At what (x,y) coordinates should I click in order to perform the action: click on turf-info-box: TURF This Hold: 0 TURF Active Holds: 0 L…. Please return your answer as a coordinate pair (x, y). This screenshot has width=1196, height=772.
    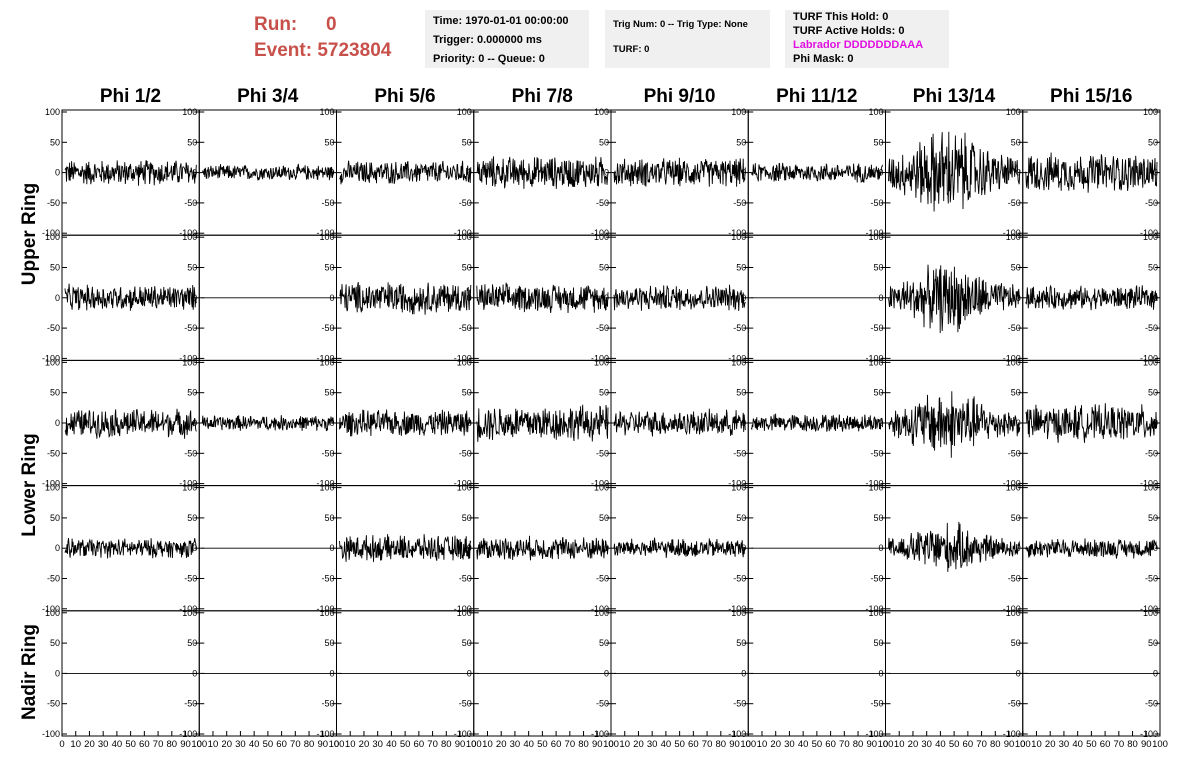
    Looking at the image, I should click on (867, 39).